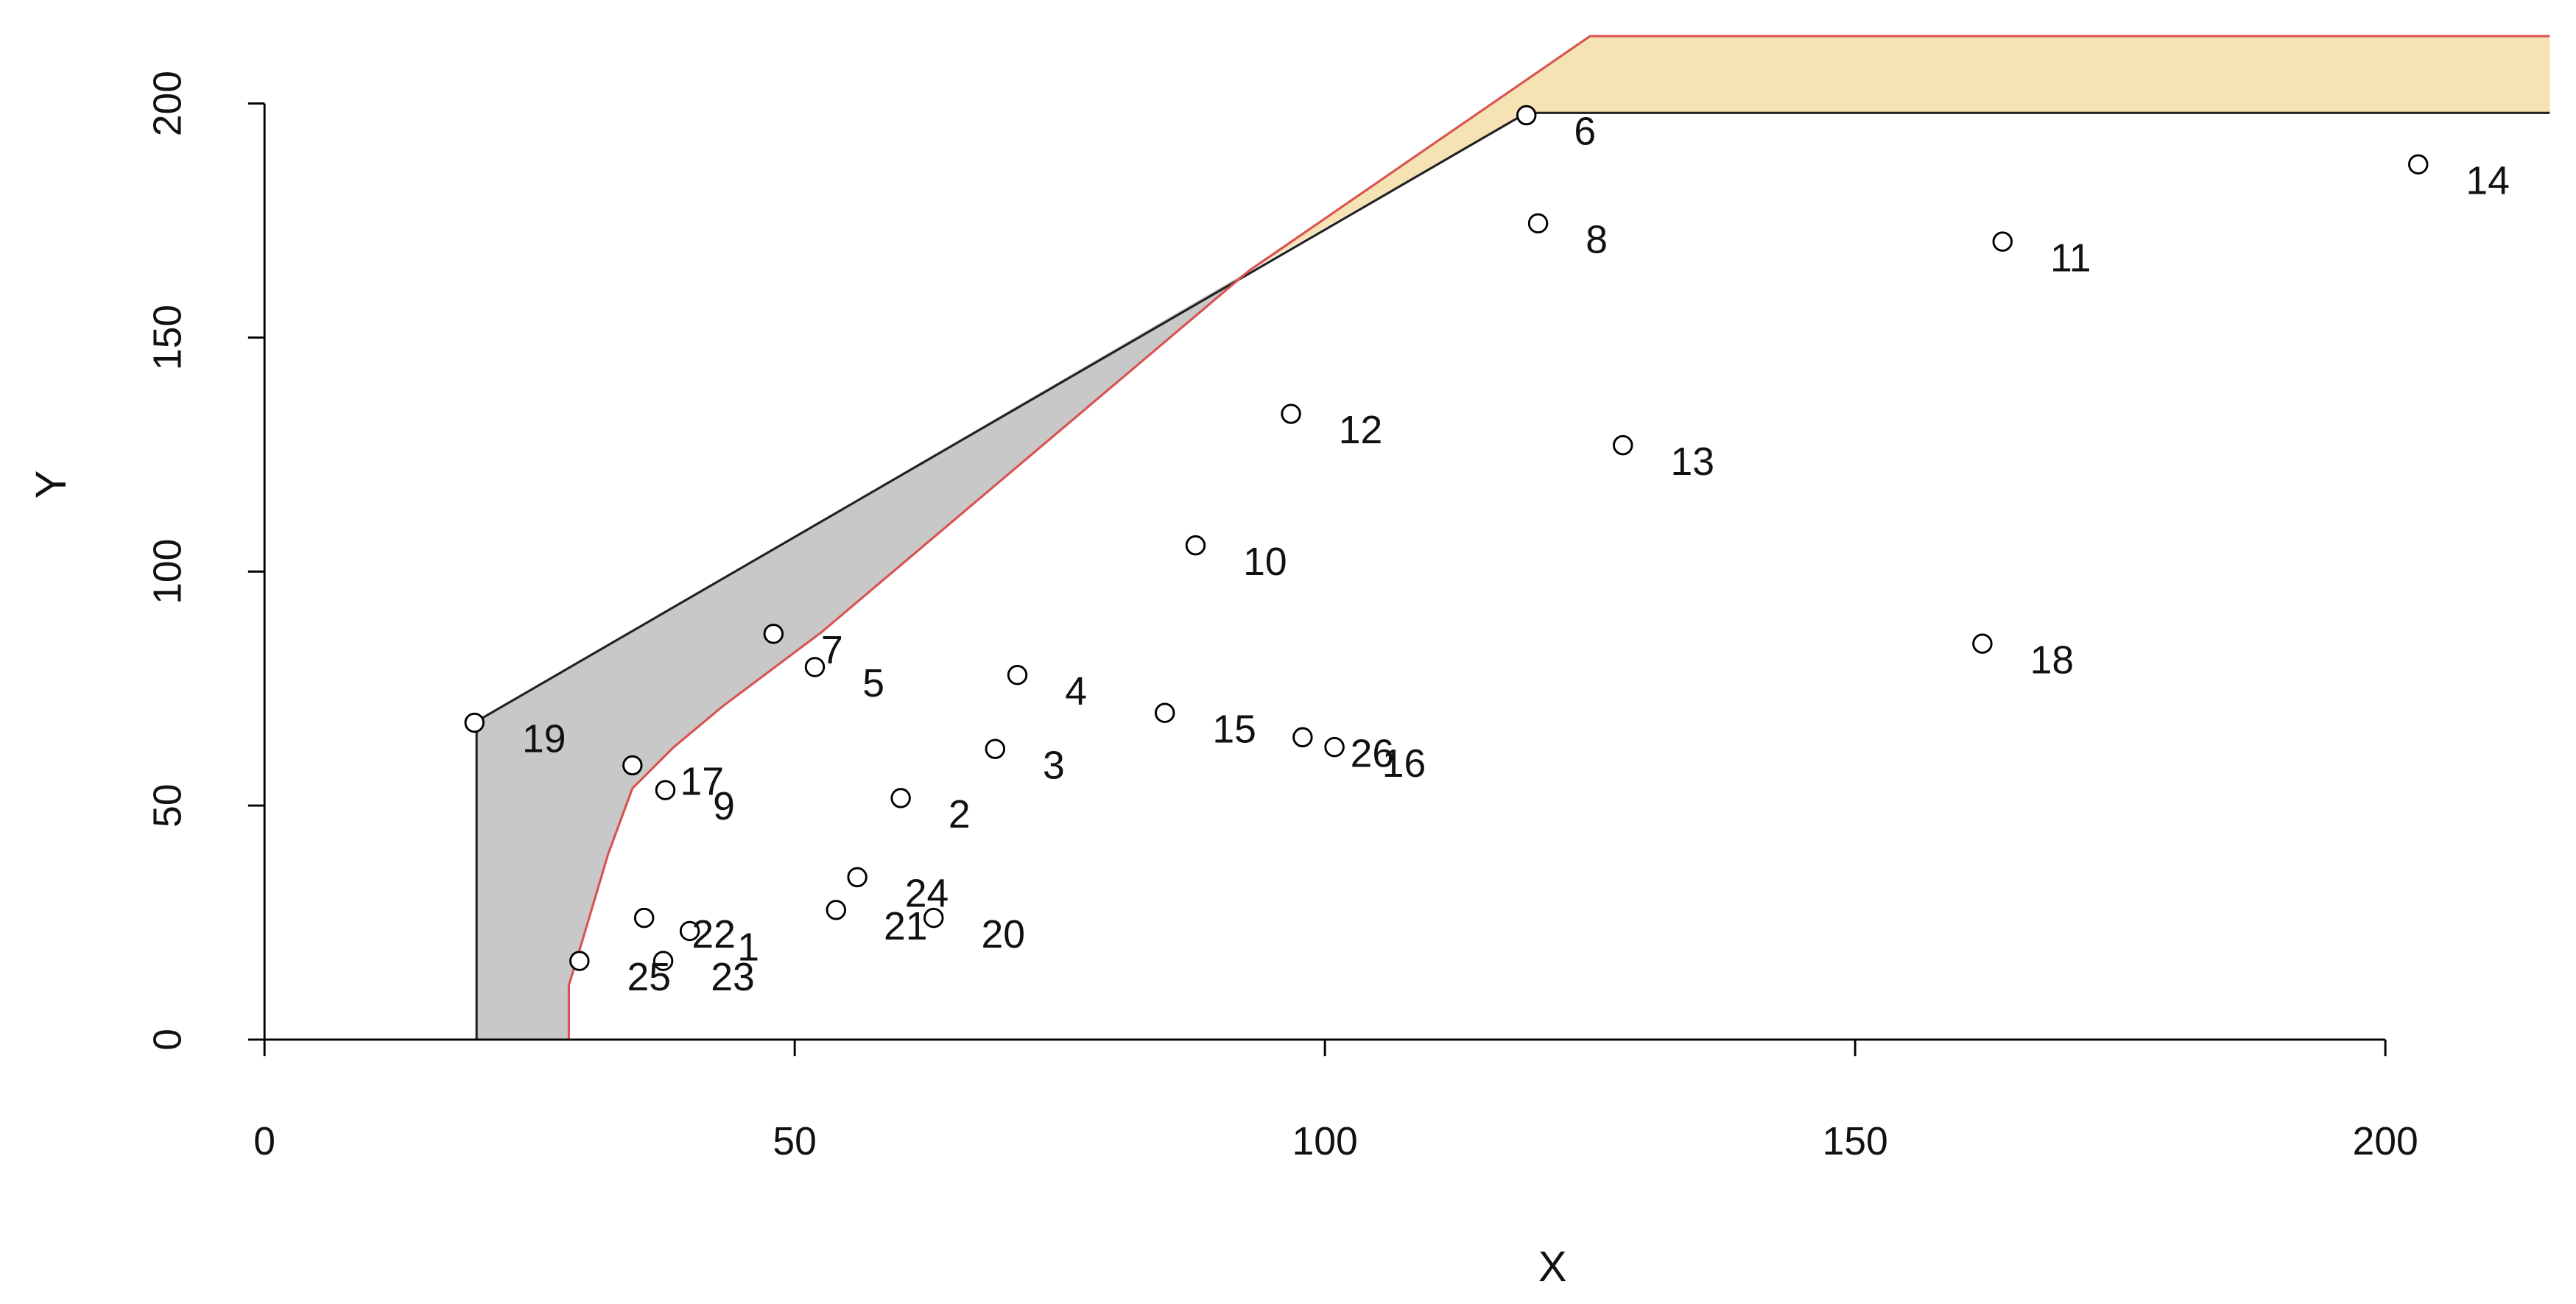  Describe the element at coordinates (167, 1040) in the screenshot. I see `y-tick-label: 0` at that location.